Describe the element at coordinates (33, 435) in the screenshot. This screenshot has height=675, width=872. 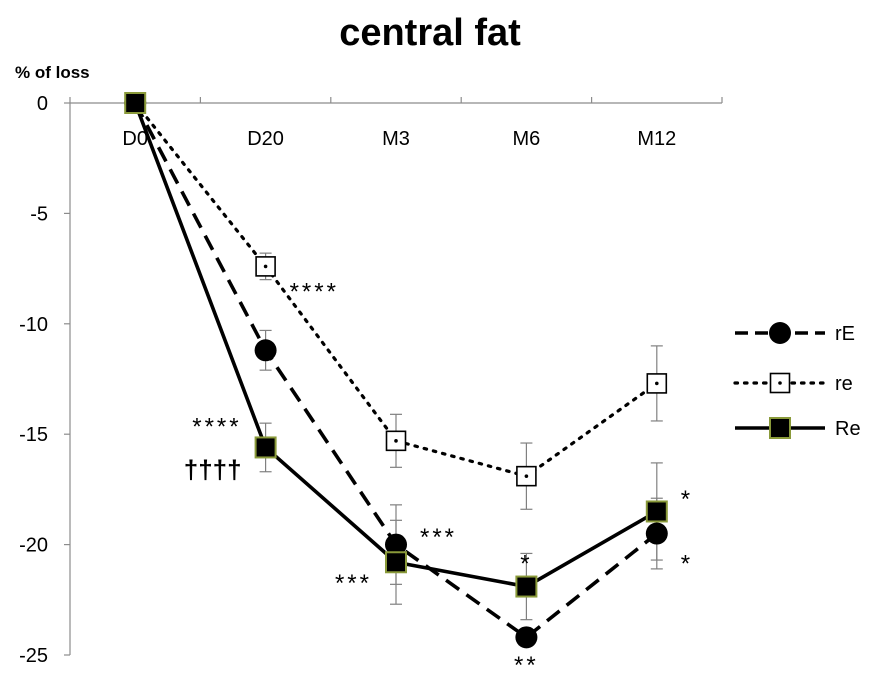
I see `y-tick-label: -15` at that location.